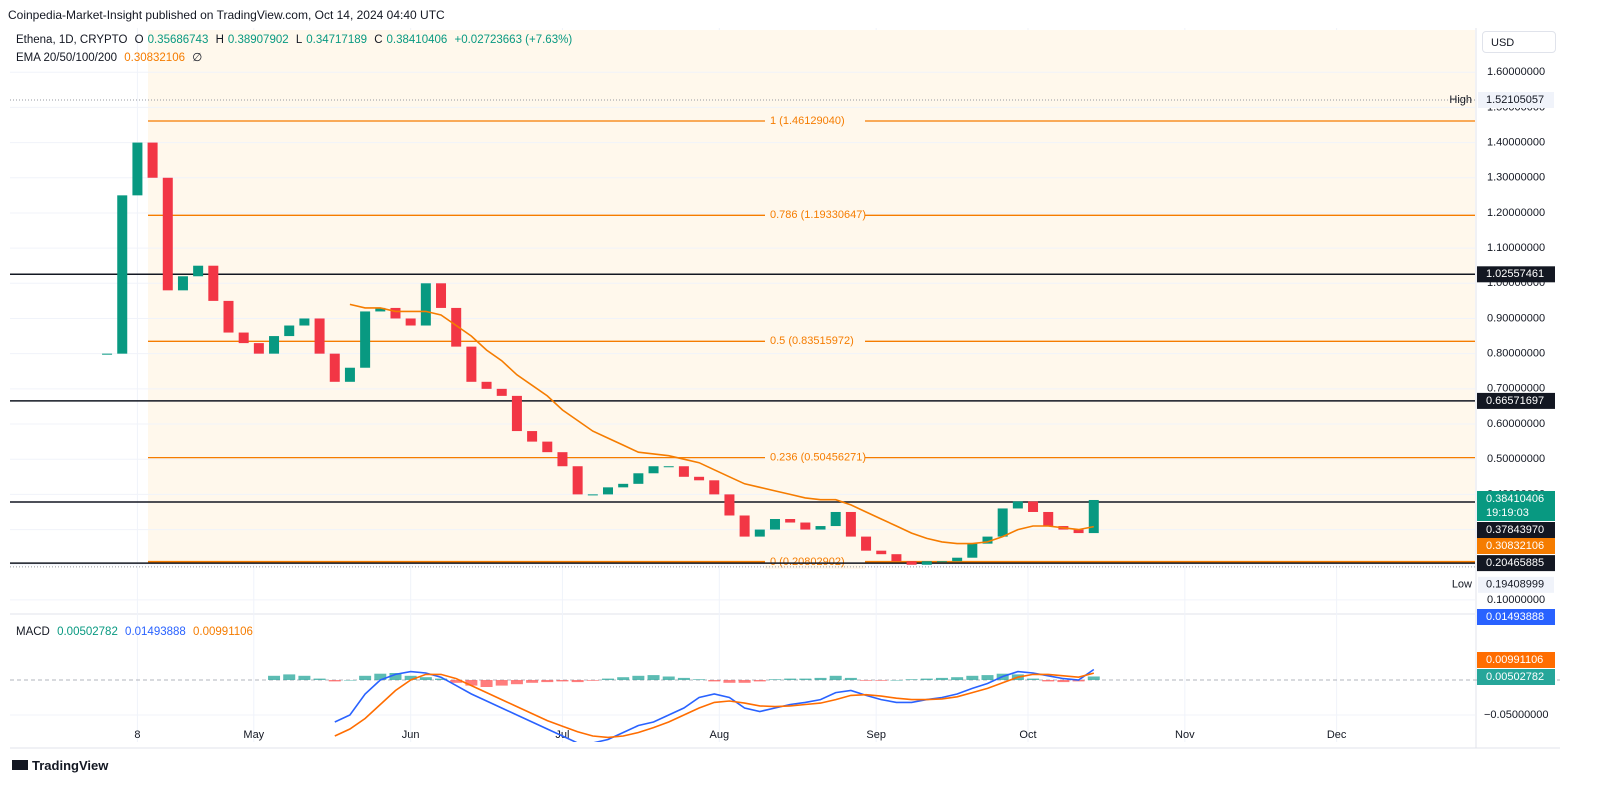 This screenshot has width=1600, height=798. I want to click on y-tick-label: 0.80000000, so click(1516, 354).